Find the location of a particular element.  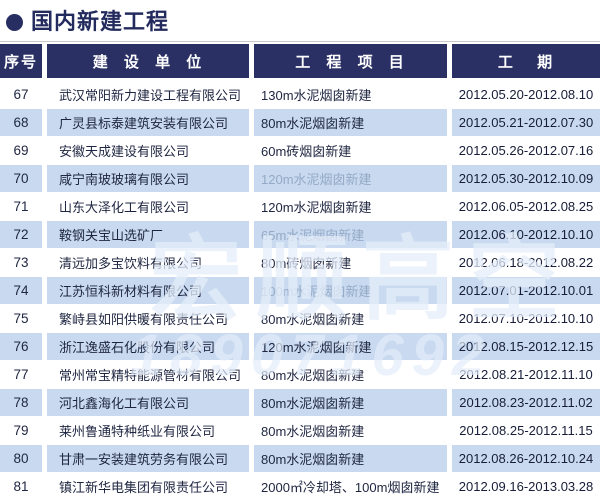

company-cell: 鞍钢关宝山选矿厂 is located at coordinates (148, 234).